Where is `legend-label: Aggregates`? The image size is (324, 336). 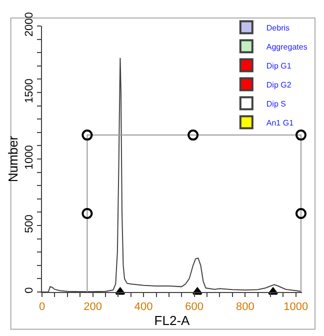 legend-label: Aggregates is located at coordinates (287, 47).